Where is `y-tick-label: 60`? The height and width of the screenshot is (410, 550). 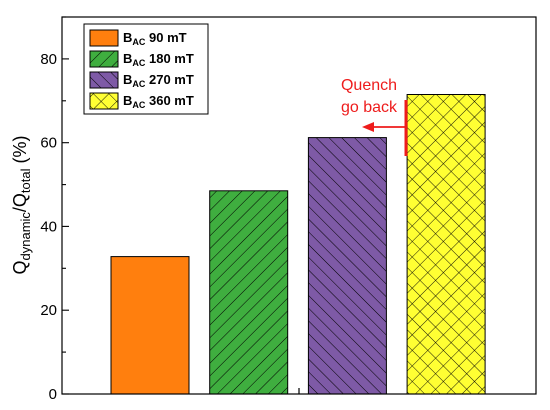
y-tick-label: 60 is located at coordinates (48, 143).